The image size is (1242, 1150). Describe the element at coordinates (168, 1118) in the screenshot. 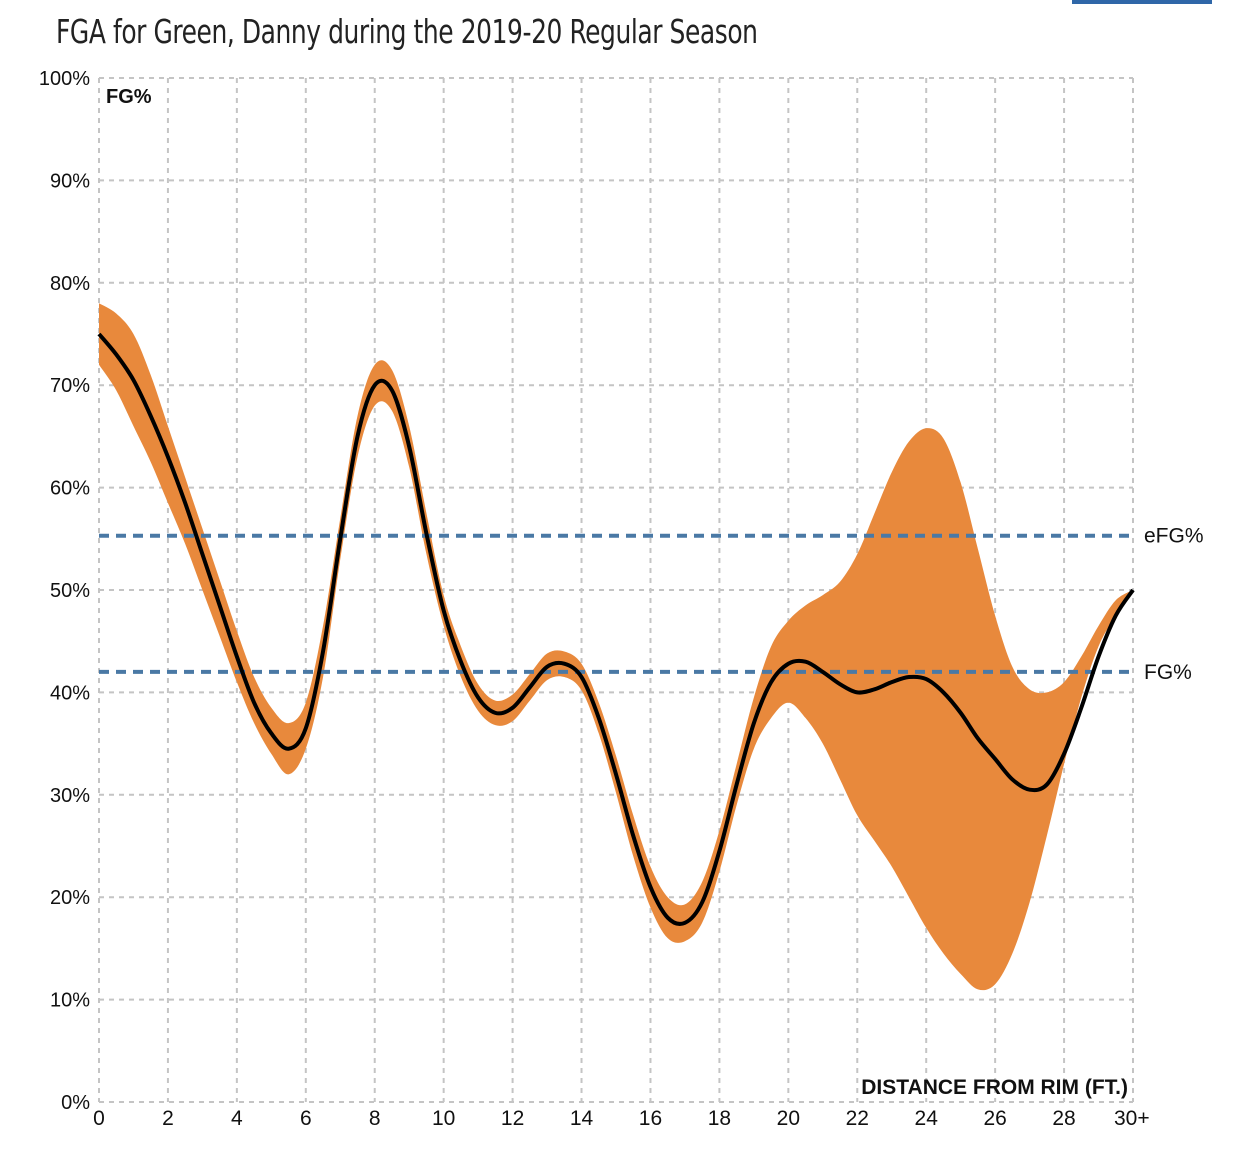

I see `x-tick-label: 2` at that location.